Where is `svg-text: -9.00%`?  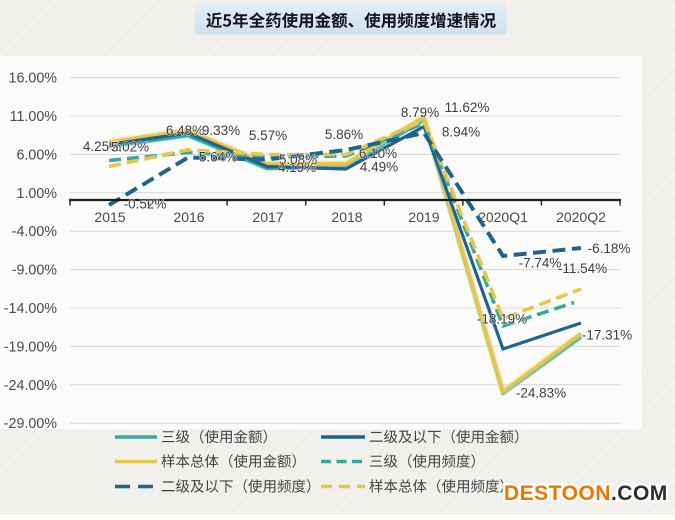 svg-text: -9.00% is located at coordinates (35, 271).